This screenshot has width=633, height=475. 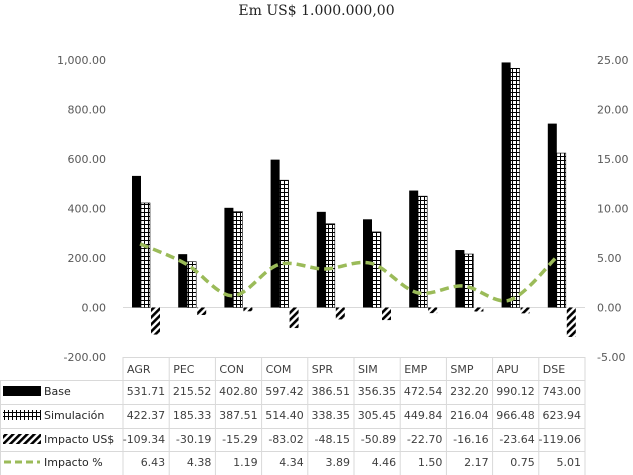 What do you see at coordinates (414, 249) in the screenshot?
I see `bar-base-emp` at bounding box center [414, 249].